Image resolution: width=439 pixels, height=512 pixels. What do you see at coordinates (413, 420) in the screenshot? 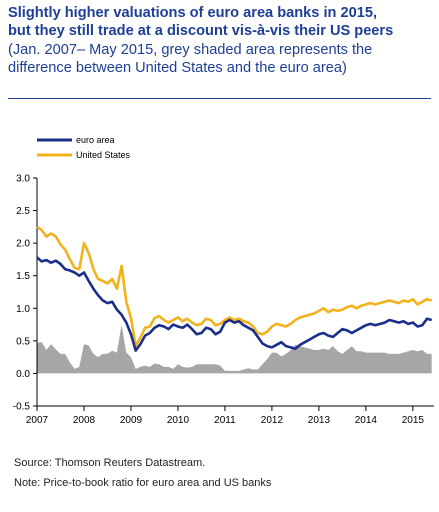
I see `x-tick-label: 2015` at bounding box center [413, 420].